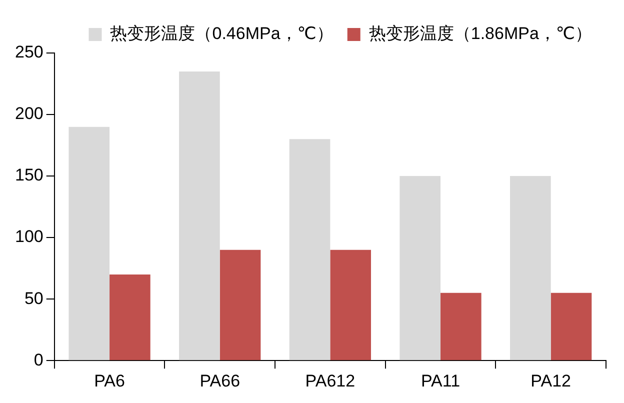 This screenshot has width=624, height=403. I want to click on x-tick-label: PA11, so click(440, 380).